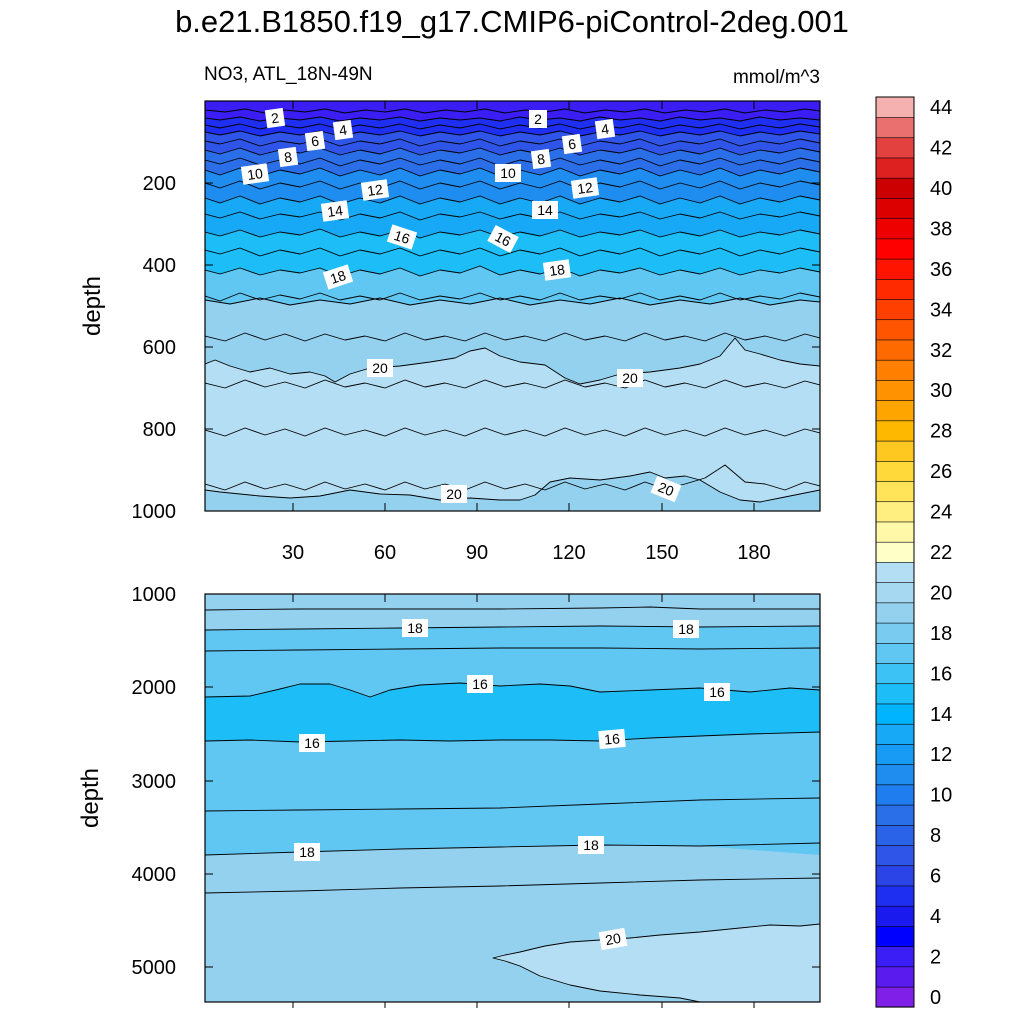 This screenshot has height=1024, width=1024. I want to click on contour-label: 14, so click(335, 211).